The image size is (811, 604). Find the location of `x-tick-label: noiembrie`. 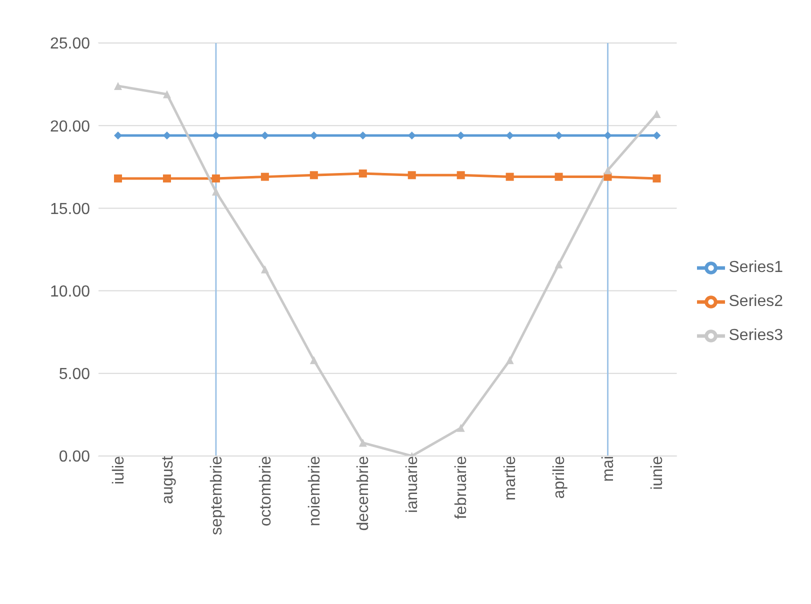

x-tick-label: noiembrie is located at coordinates (315, 491).